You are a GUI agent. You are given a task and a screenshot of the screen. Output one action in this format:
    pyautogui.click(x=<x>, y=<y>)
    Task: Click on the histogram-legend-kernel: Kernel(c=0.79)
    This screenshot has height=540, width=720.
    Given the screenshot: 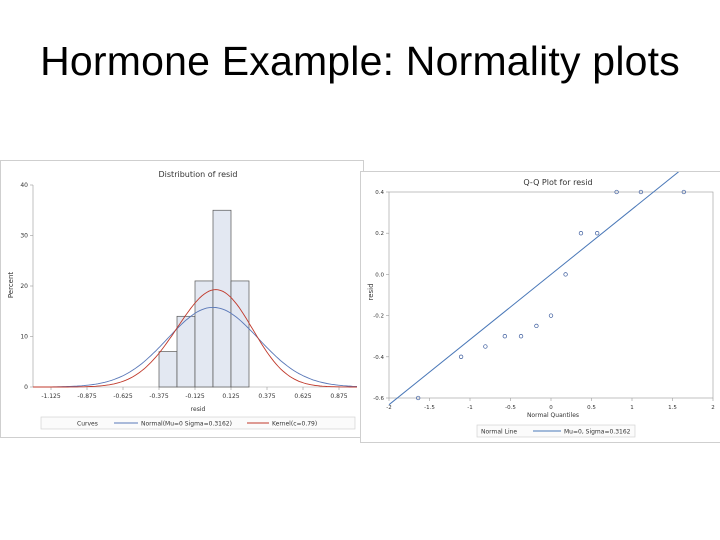 What is the action you would take?
    pyautogui.click(x=294, y=424)
    